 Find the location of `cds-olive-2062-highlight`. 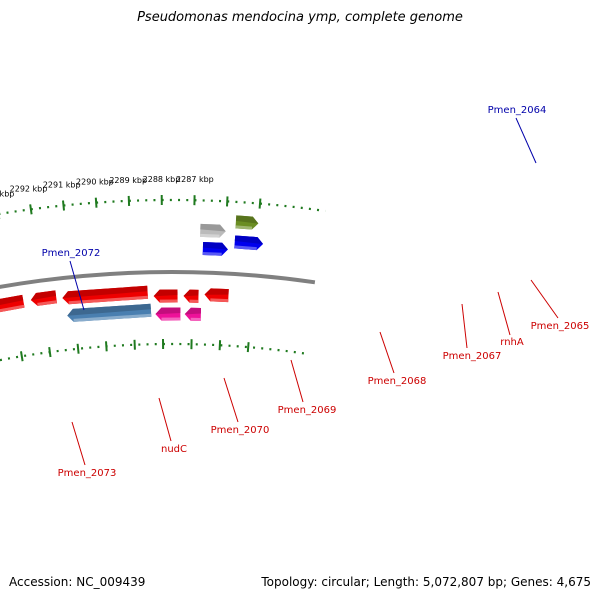

cds-olive-2062-highlight is located at coordinates (244, 227).